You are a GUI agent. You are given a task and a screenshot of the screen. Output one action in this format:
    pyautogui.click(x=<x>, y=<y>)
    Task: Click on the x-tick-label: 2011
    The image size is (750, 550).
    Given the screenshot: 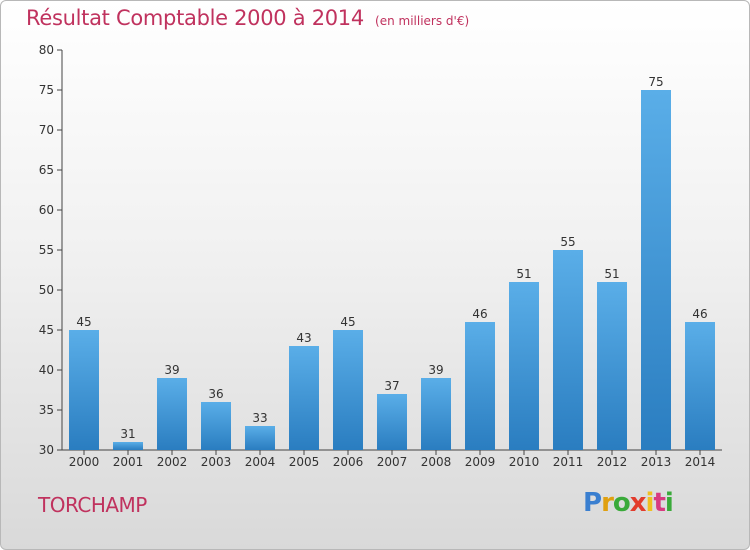 What is the action you would take?
    pyautogui.click(x=568, y=462)
    